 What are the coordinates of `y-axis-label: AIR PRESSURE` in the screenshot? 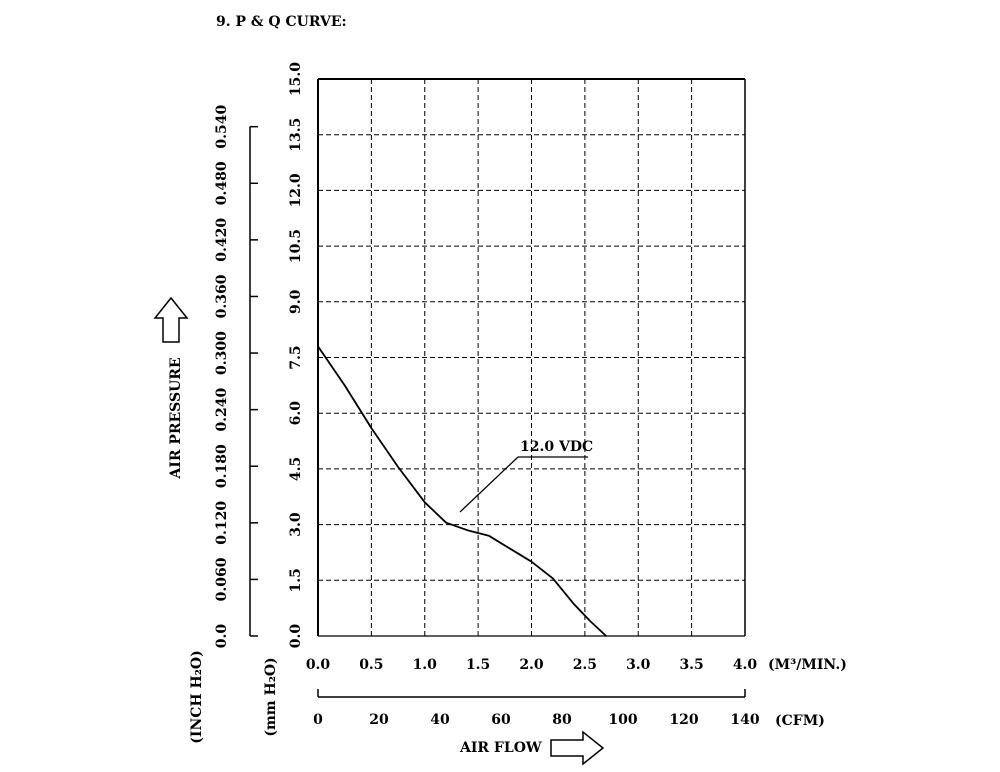 It's located at (176, 418).